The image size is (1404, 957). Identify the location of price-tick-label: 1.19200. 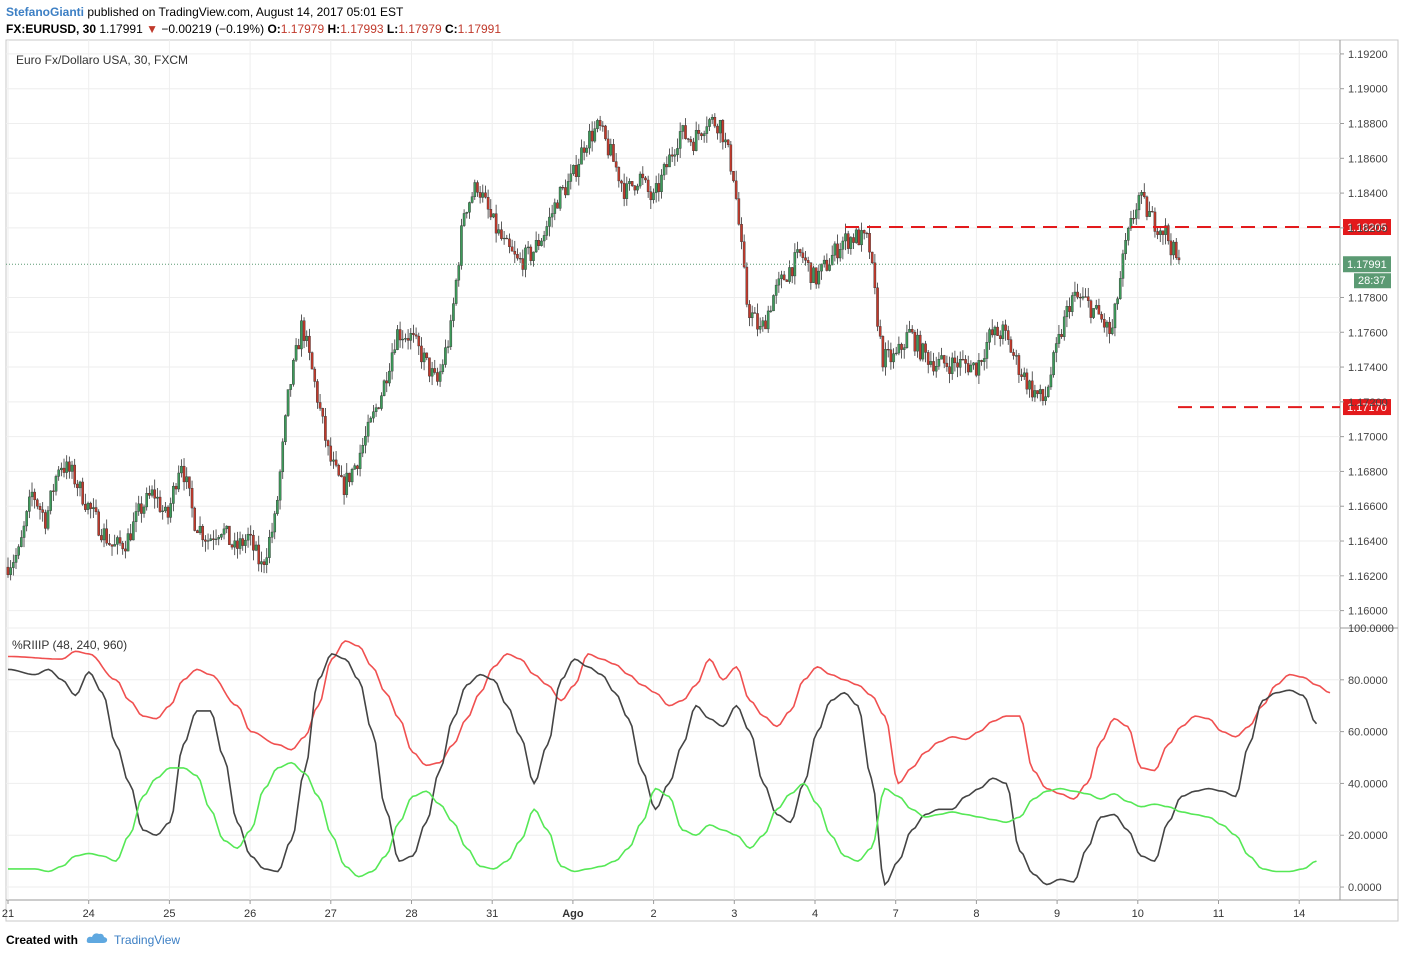
(1368, 55).